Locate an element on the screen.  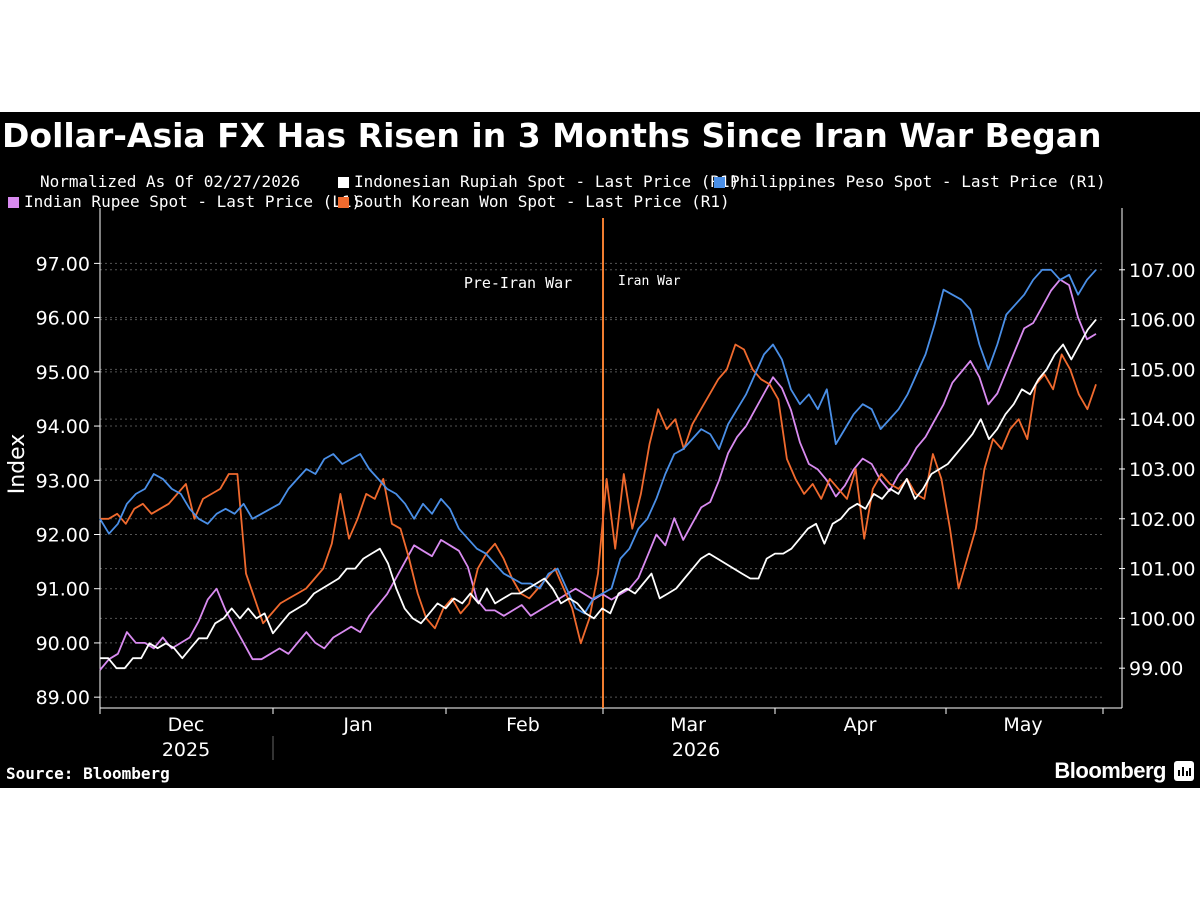
tick-label-left-1: 90.00 is located at coordinates (63, 644).